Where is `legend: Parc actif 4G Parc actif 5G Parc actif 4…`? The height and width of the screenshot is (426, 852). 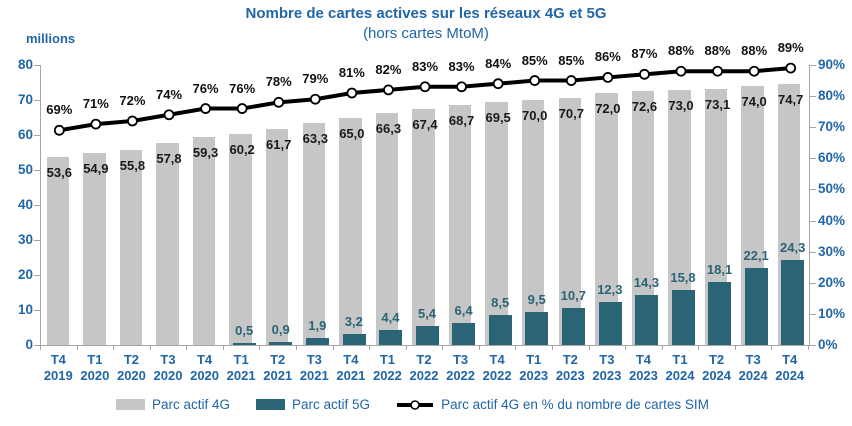
legend: Parc actif 4G Parc actif 5G Parc actif 4… is located at coordinates (412, 404).